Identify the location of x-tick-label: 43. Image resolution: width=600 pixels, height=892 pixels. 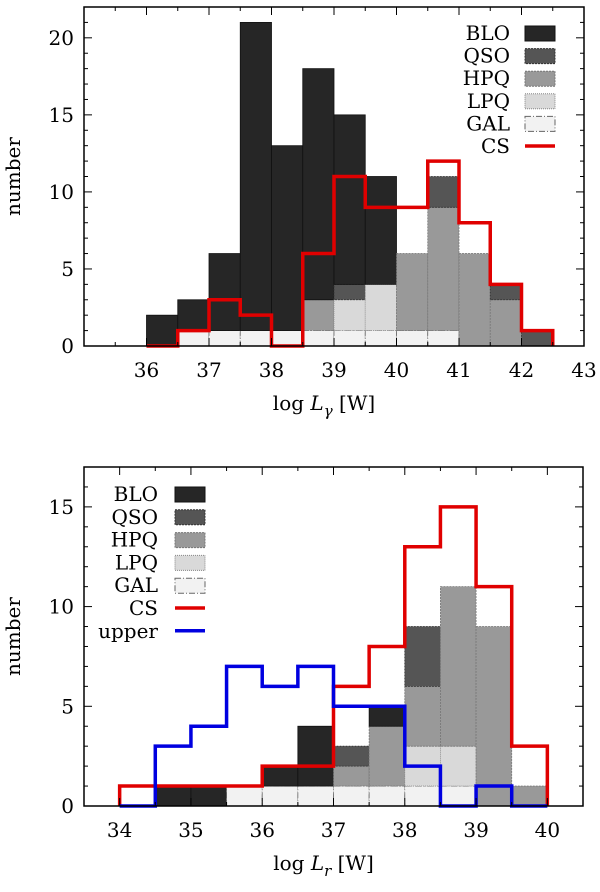
(583, 370).